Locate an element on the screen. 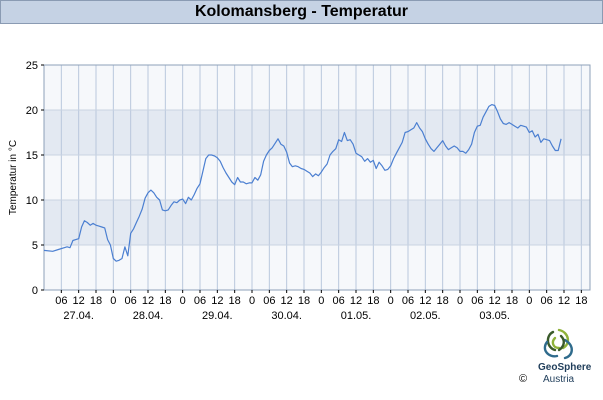 The image size is (603, 400). copyright-symbol: © is located at coordinates (523, 379).